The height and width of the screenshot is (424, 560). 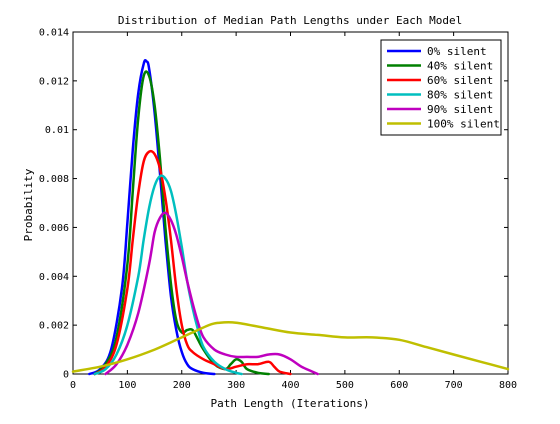 I want to click on x-tick-label: 0, so click(x=73, y=385).